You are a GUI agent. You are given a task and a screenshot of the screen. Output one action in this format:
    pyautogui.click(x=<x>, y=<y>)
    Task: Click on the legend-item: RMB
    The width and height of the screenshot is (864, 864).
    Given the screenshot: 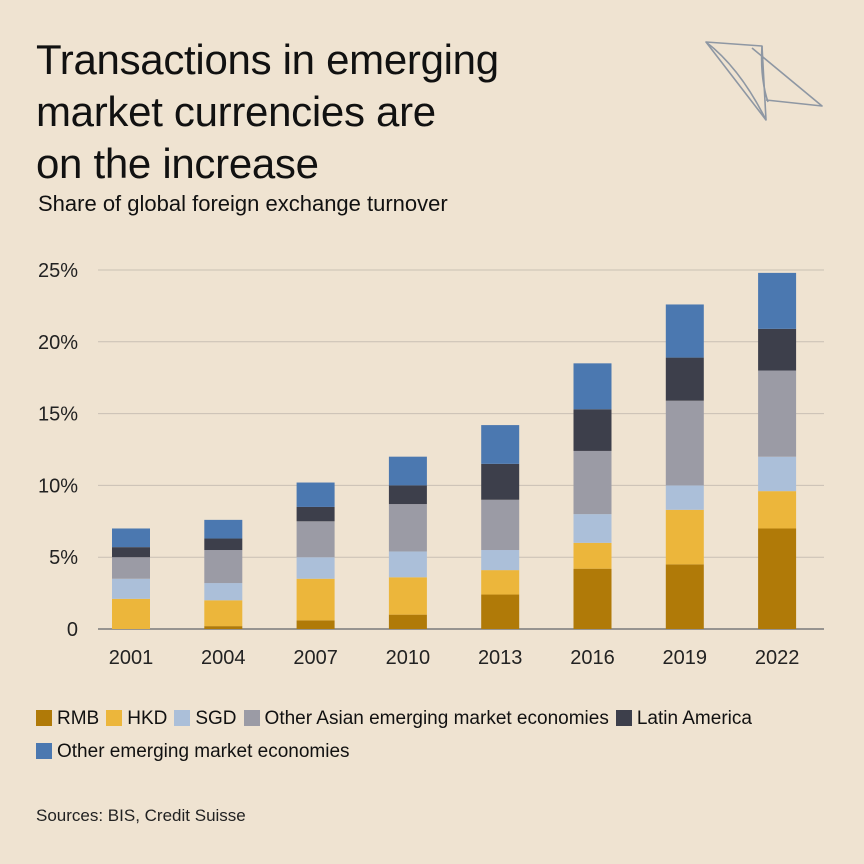 What is the action you would take?
    pyautogui.click(x=67, y=718)
    